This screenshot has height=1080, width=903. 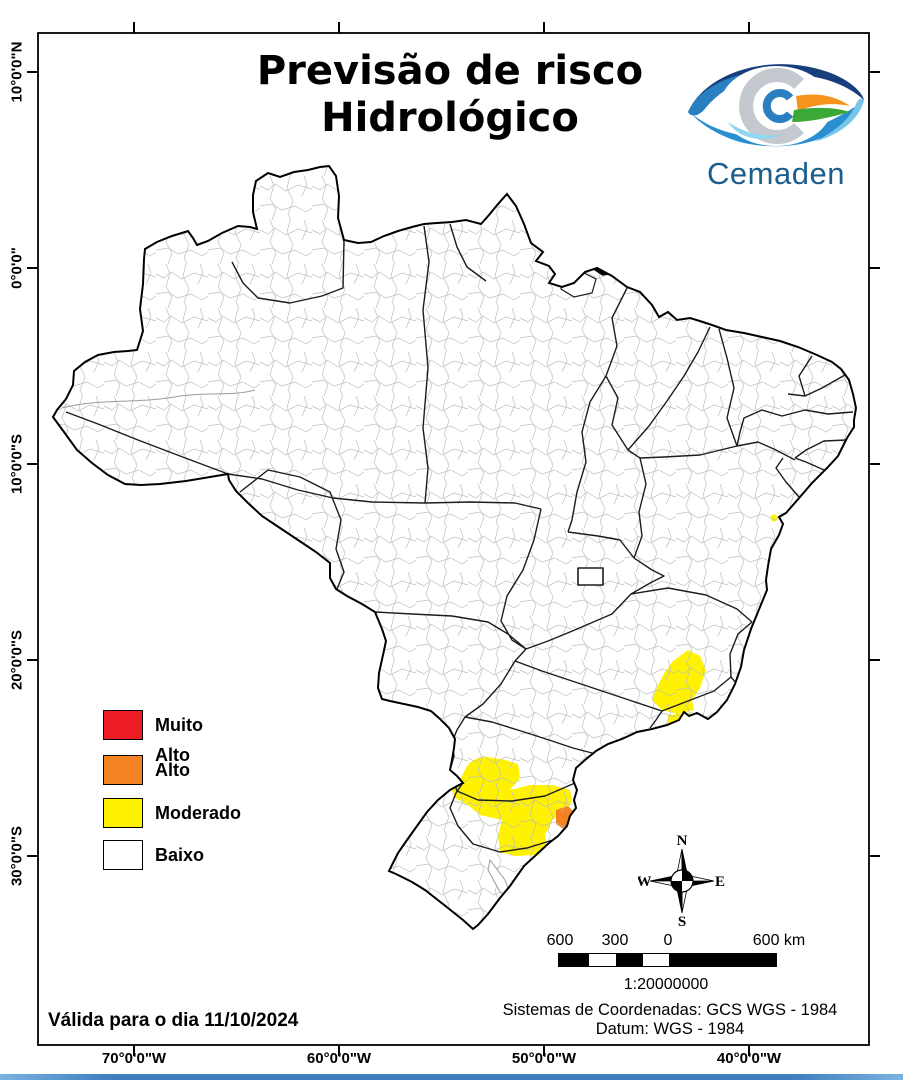 I want to click on scale-ratio: 1:20000000, so click(x=666, y=984).